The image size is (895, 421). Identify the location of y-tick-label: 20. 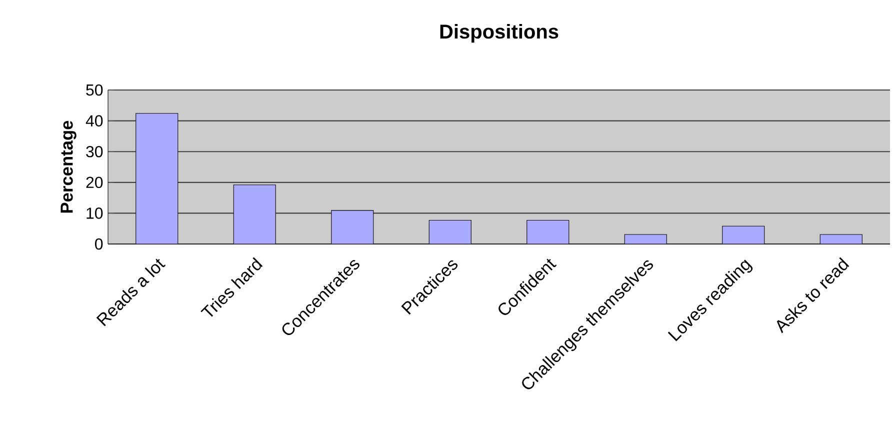
(94, 182).